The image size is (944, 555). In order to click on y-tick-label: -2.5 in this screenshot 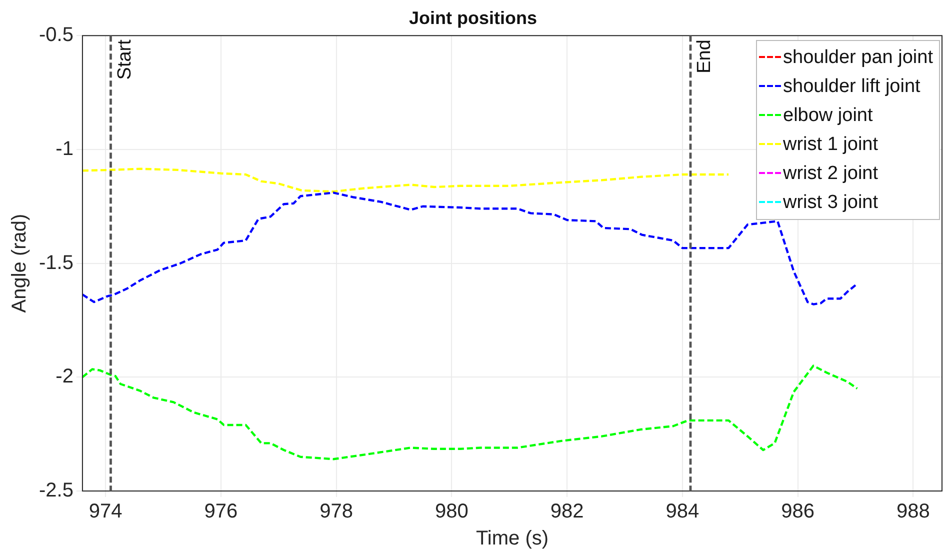, I will do `click(56, 491)`.